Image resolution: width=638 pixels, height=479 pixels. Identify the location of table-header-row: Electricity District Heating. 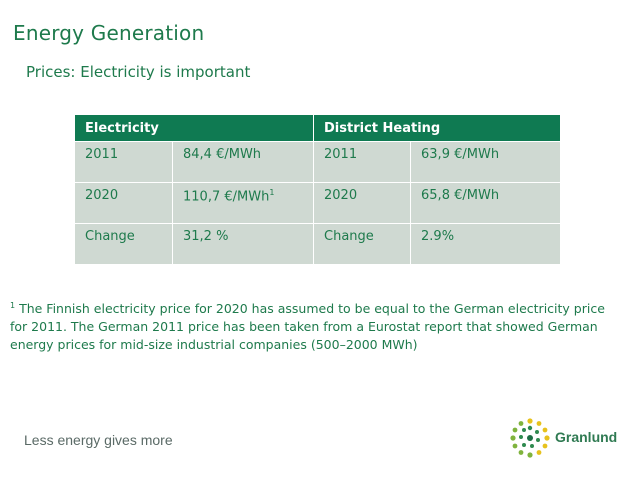
(317, 128).